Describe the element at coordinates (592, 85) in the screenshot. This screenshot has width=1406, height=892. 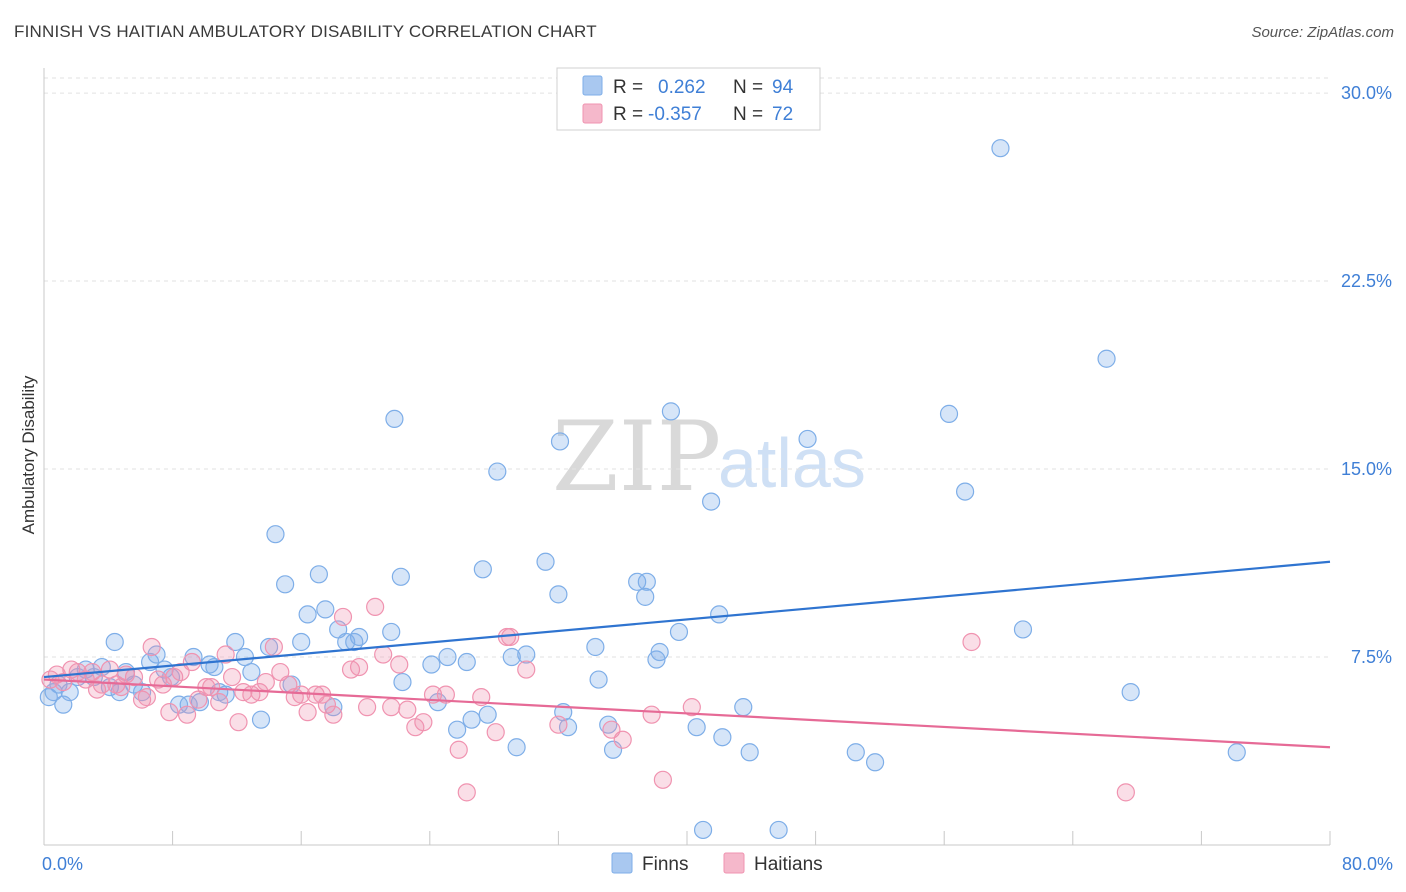
I see `legend-swatch-finns` at that location.